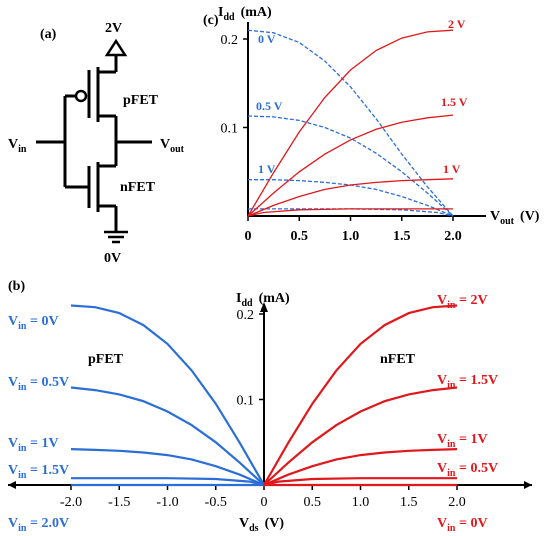 This screenshot has width=544, height=536. What do you see at coordinates (361, 502) in the screenshot?
I see `chart-b-x-tick-label: 1.0` at bounding box center [361, 502].